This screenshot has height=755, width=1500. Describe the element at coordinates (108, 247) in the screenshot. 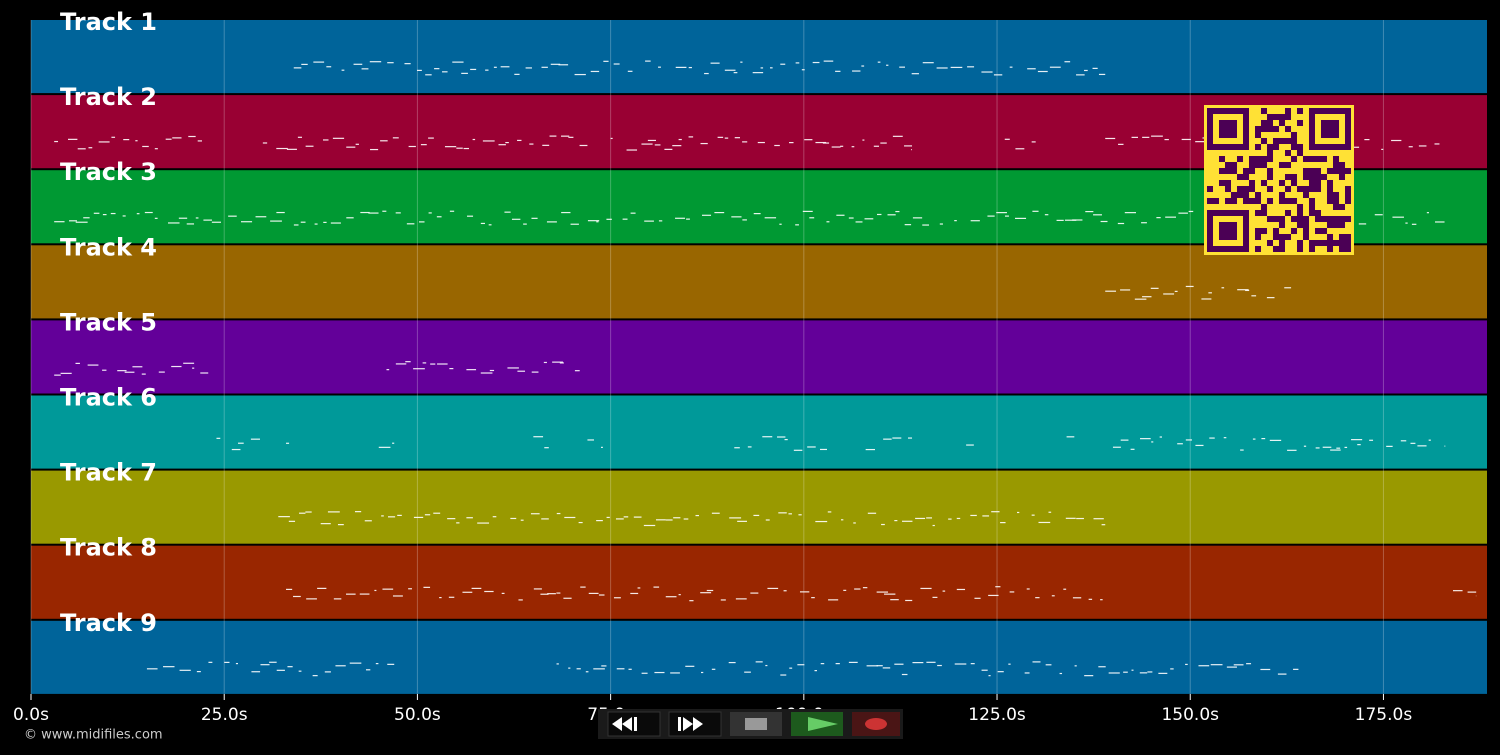

I see `track-label: Track 4` at that location.